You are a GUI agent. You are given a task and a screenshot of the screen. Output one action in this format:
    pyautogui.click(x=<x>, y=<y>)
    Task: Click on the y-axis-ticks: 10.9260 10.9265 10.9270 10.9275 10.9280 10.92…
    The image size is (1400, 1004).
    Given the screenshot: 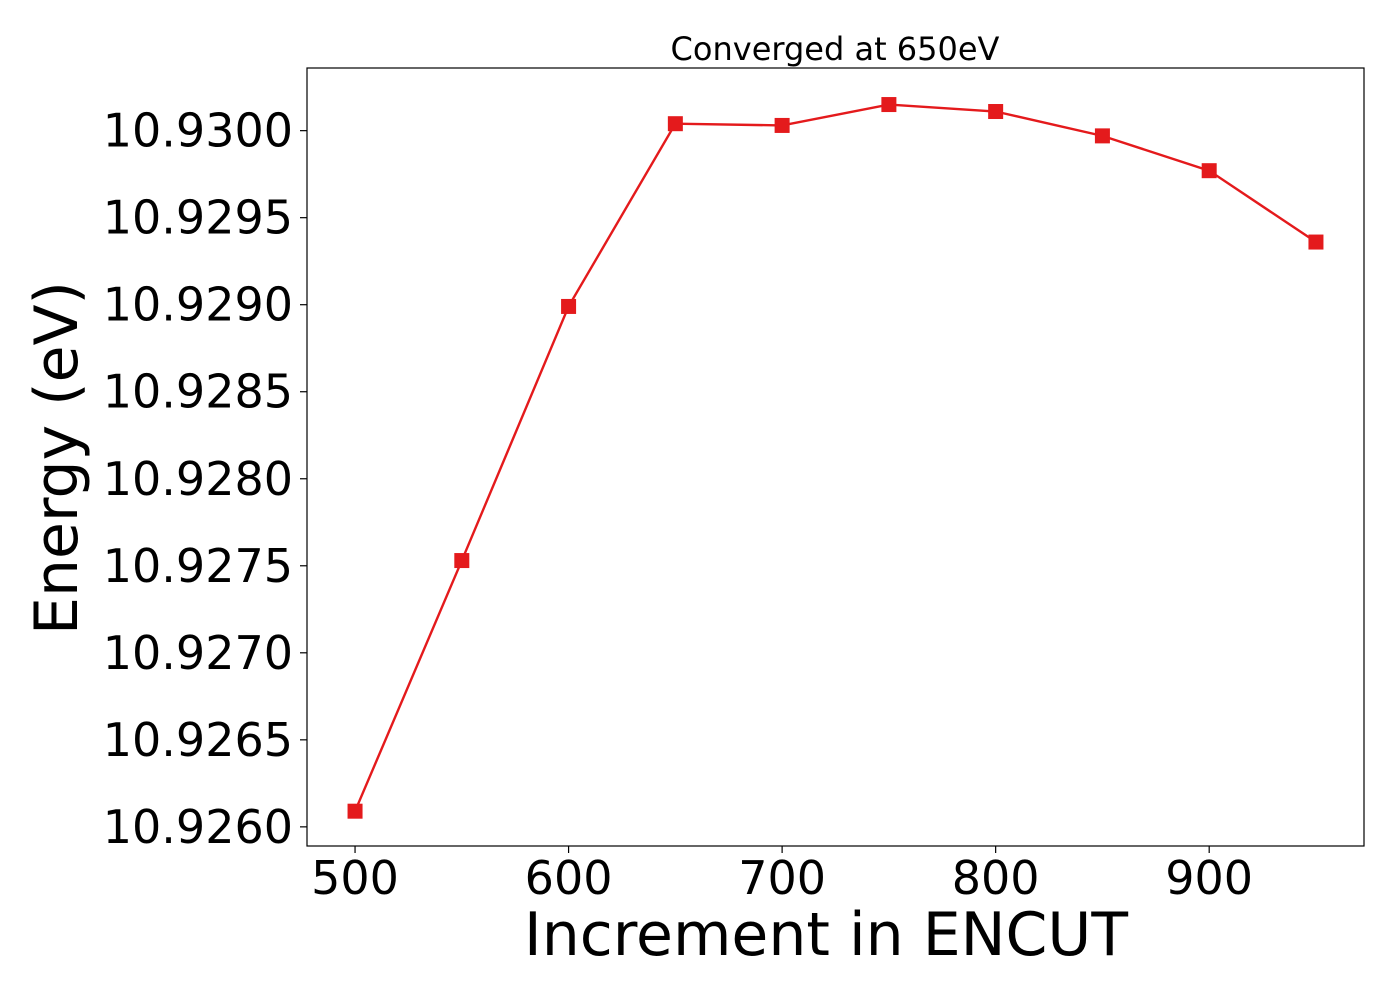 What is the action you would take?
    pyautogui.click(x=205, y=479)
    